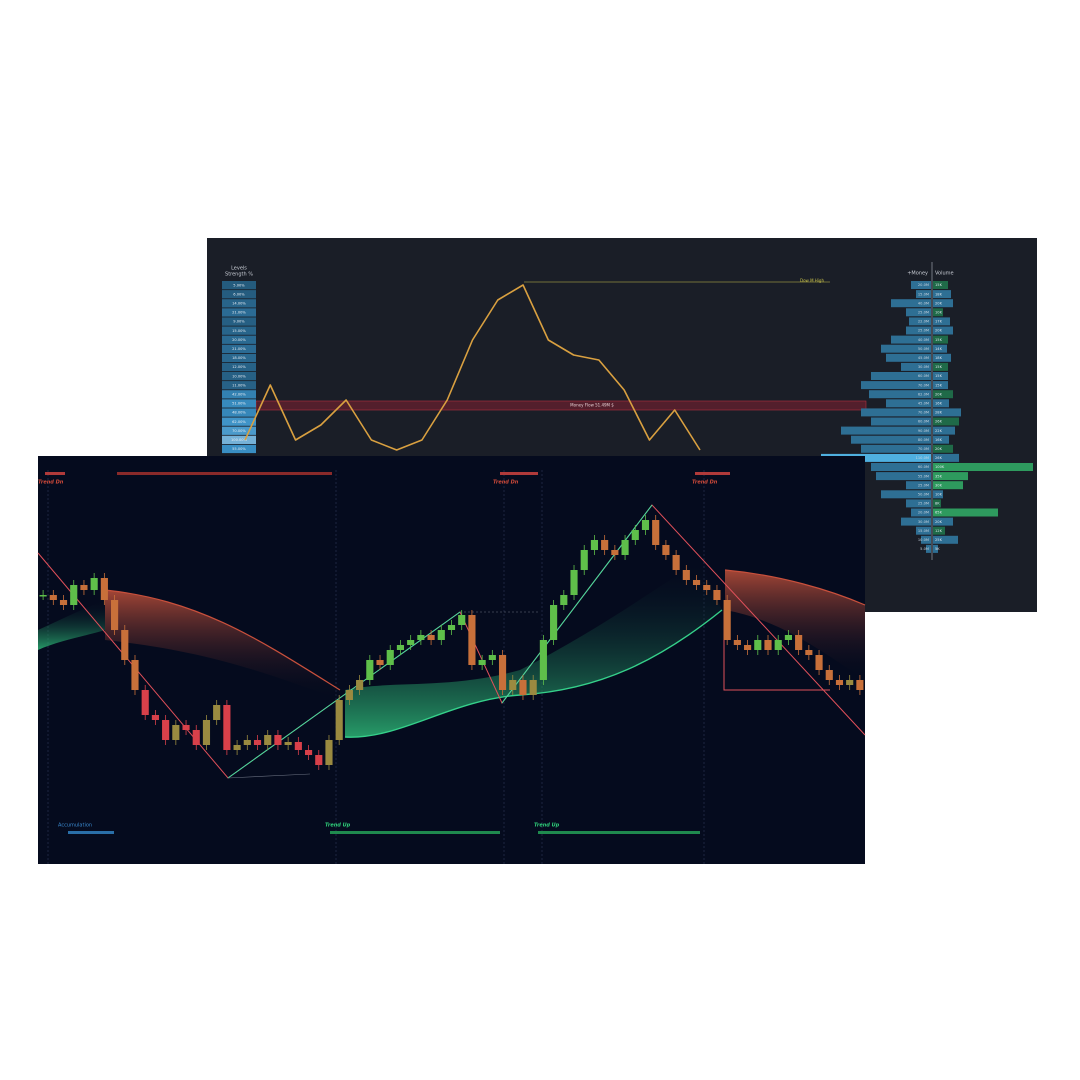  What do you see at coordinates (924, 549) in the screenshot?
I see `money-label: 5.0M` at bounding box center [924, 549].